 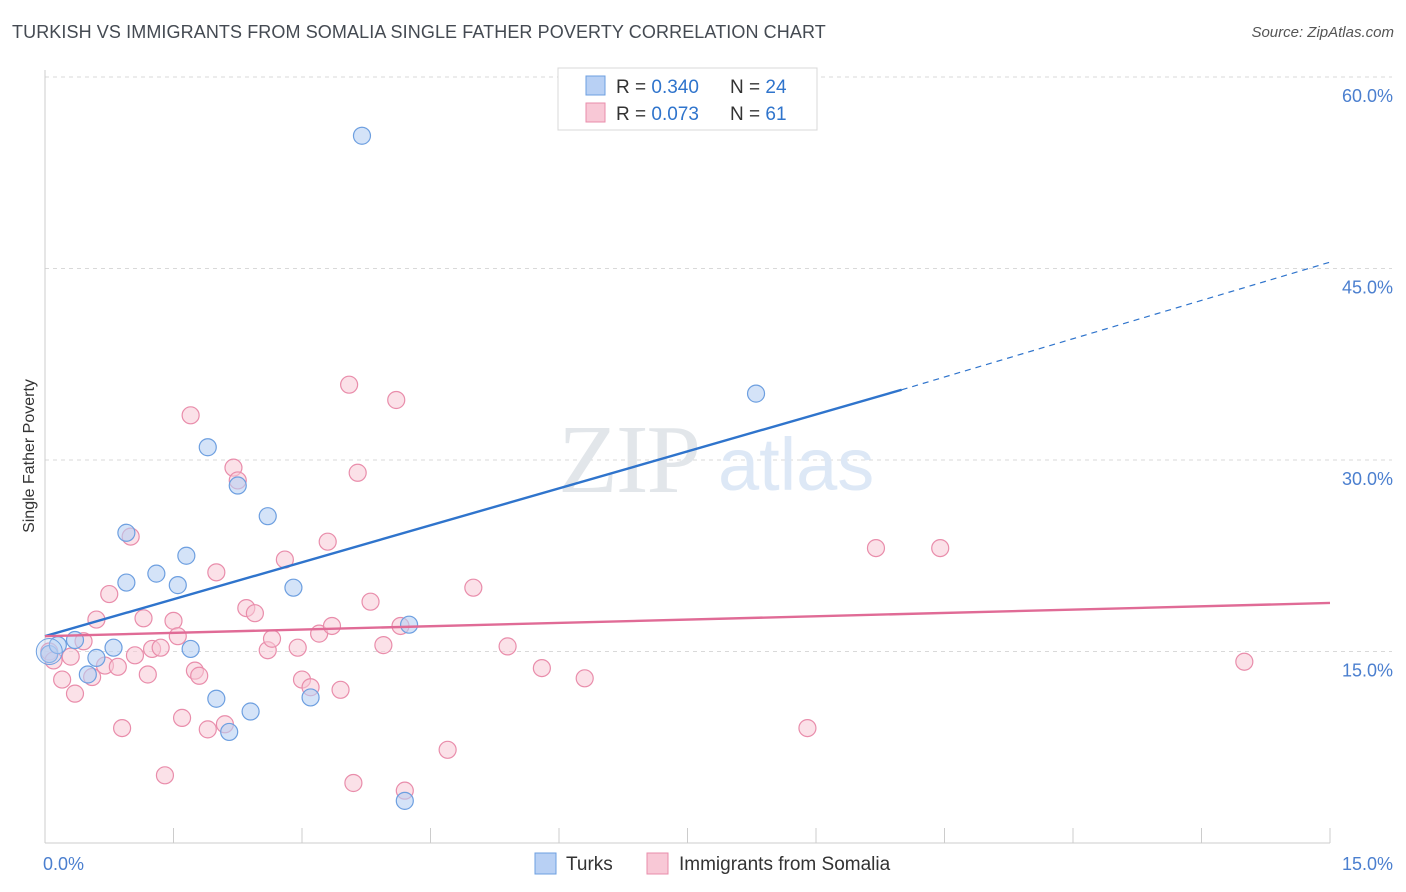 What do you see at coordinates (785, 864) in the screenshot?
I see `bottom-legend-label-somalia: Immigrants from Somalia` at bounding box center [785, 864].